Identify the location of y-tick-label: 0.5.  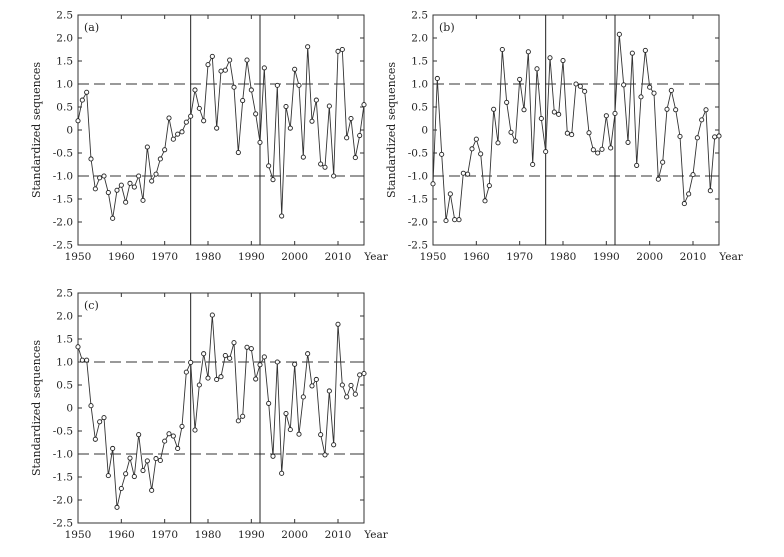
(419, 108).